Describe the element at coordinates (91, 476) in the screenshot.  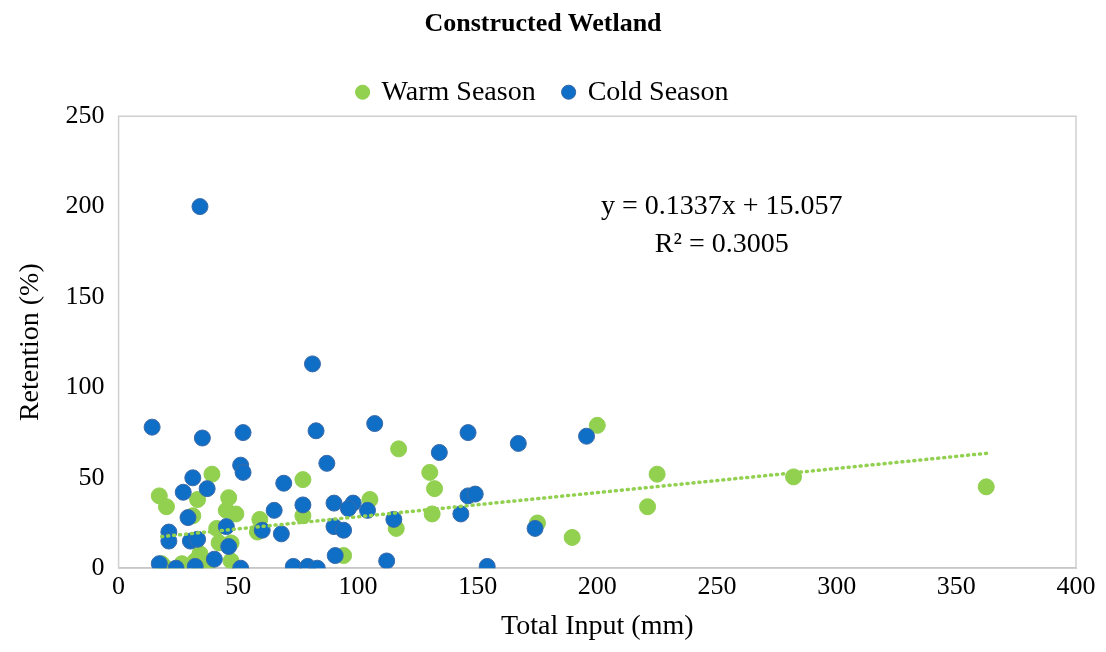
I see `y-tick-label: 50` at that location.